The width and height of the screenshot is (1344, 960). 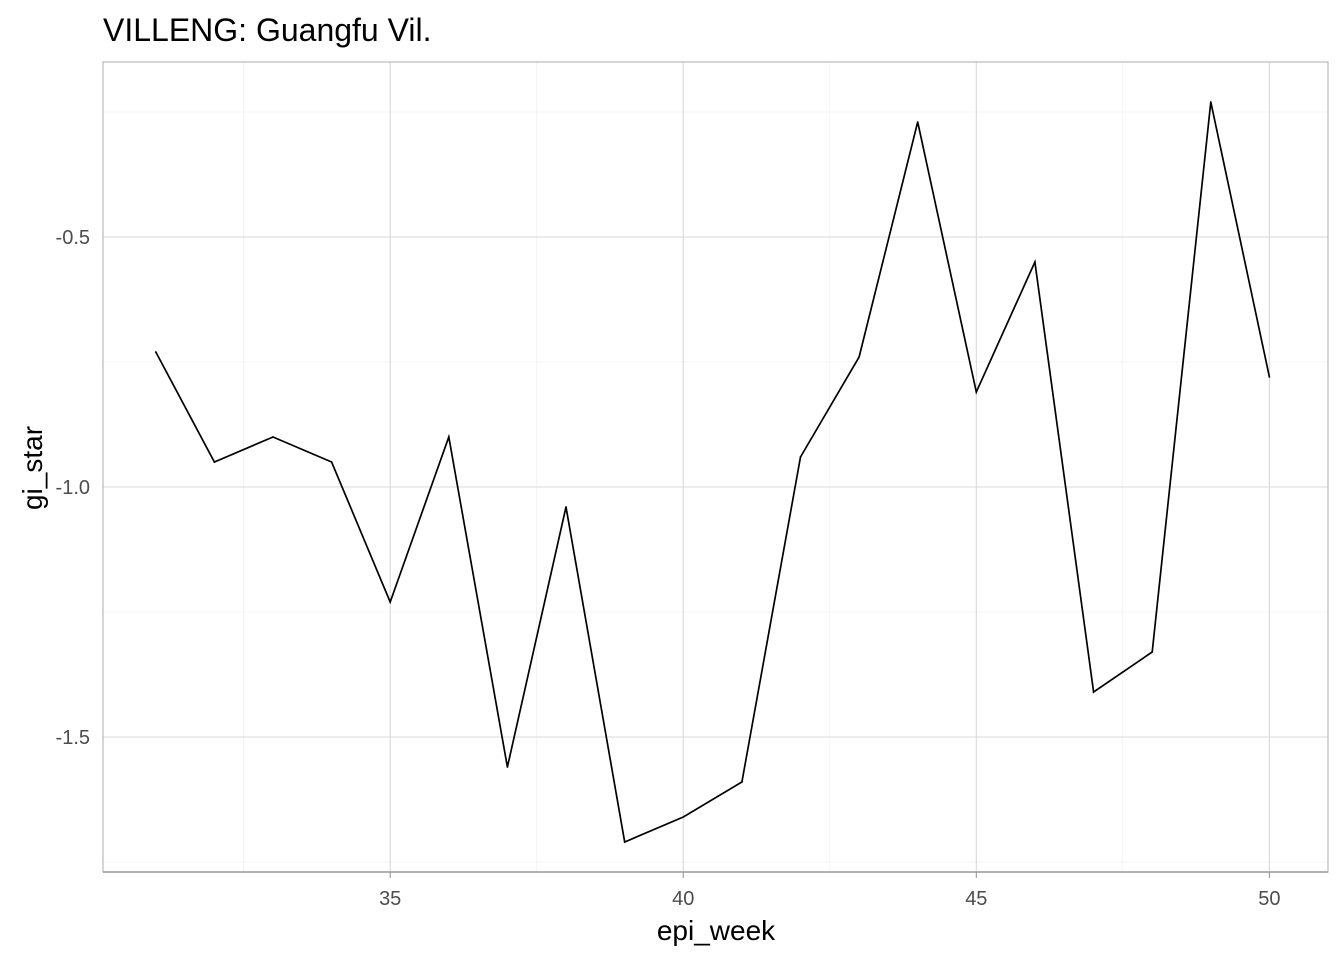 I want to click on y-tick-label-1: -1.0, so click(x=73, y=488).